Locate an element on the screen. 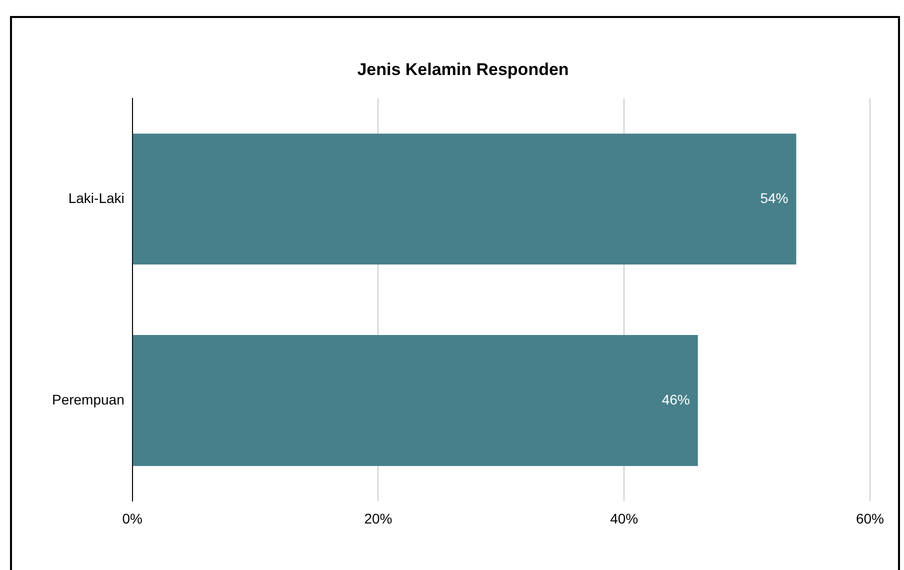 This screenshot has width=904, height=570. x-tick-label: 60% is located at coordinates (870, 518).